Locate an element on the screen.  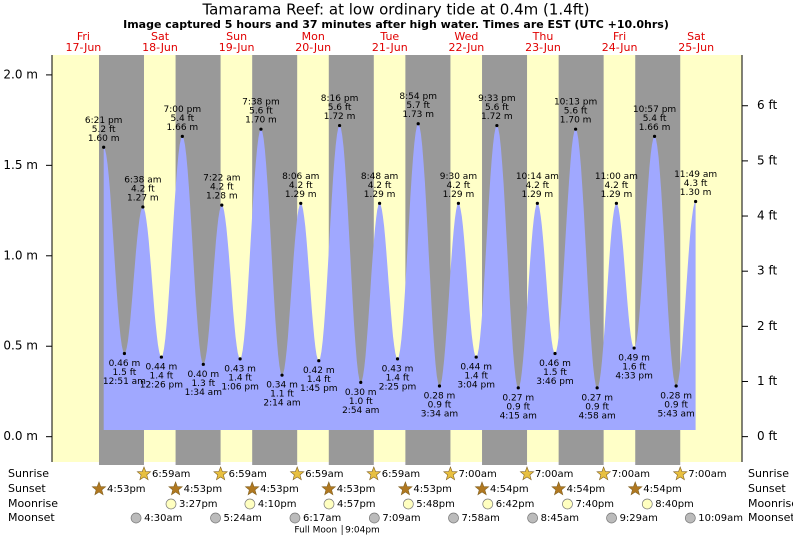
tide-label: 0.28 m is located at coordinates (676, 397).